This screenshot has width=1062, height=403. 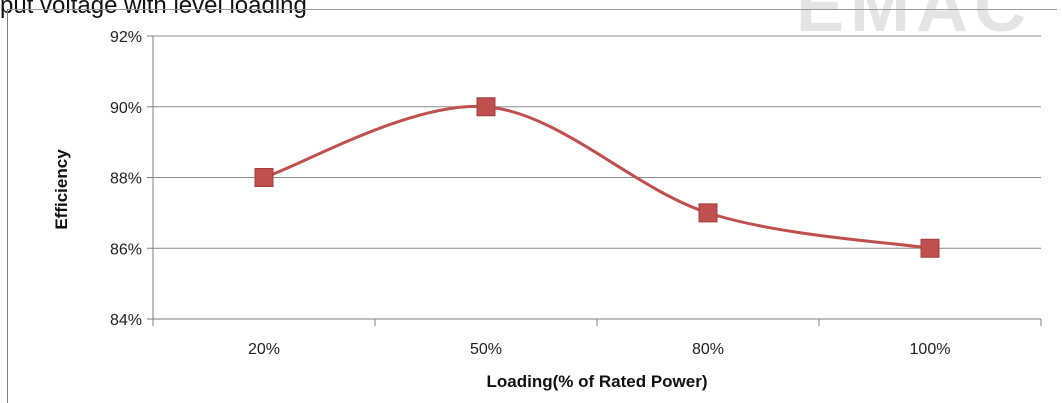 What do you see at coordinates (61, 189) in the screenshot?
I see `y-axis-label: Efficiency` at bounding box center [61, 189].